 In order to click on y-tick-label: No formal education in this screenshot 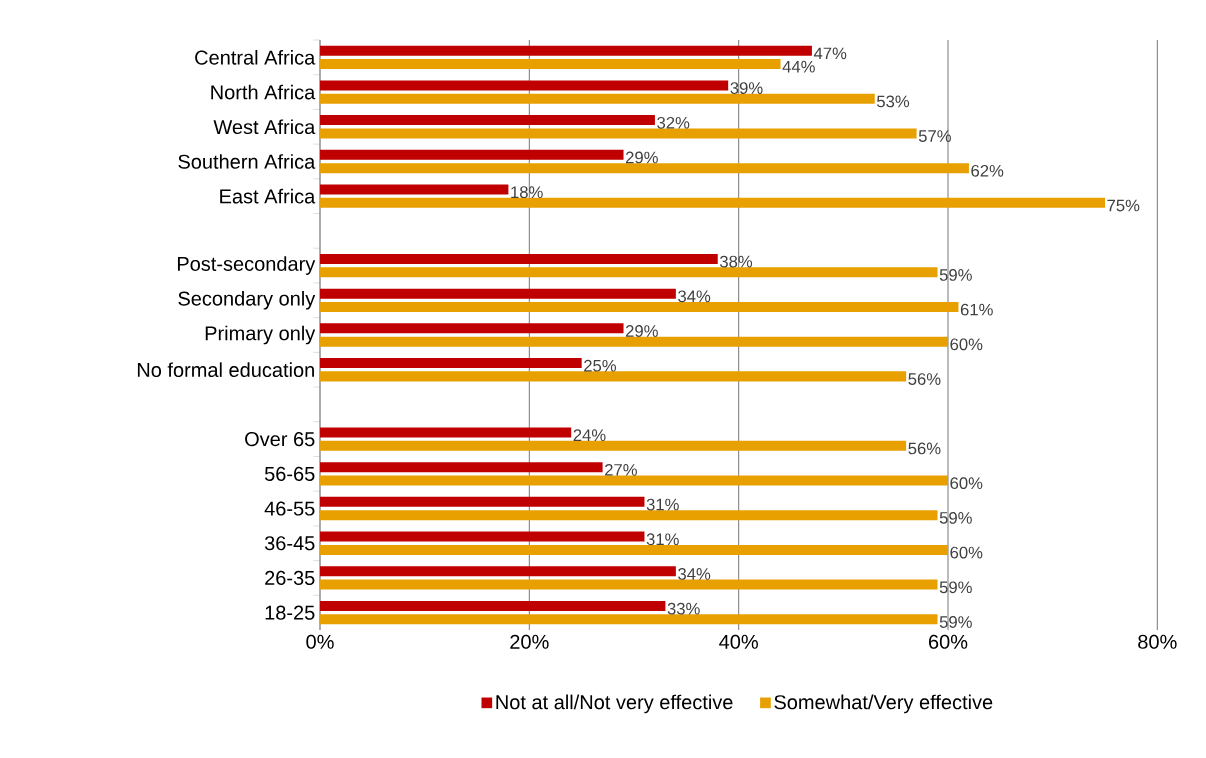, I will do `click(225, 370)`.